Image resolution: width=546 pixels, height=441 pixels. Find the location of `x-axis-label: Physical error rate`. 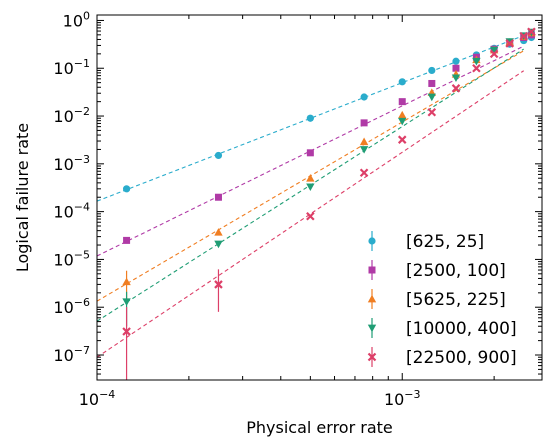

x-axis-label: Physical error rate is located at coordinates (319, 427).